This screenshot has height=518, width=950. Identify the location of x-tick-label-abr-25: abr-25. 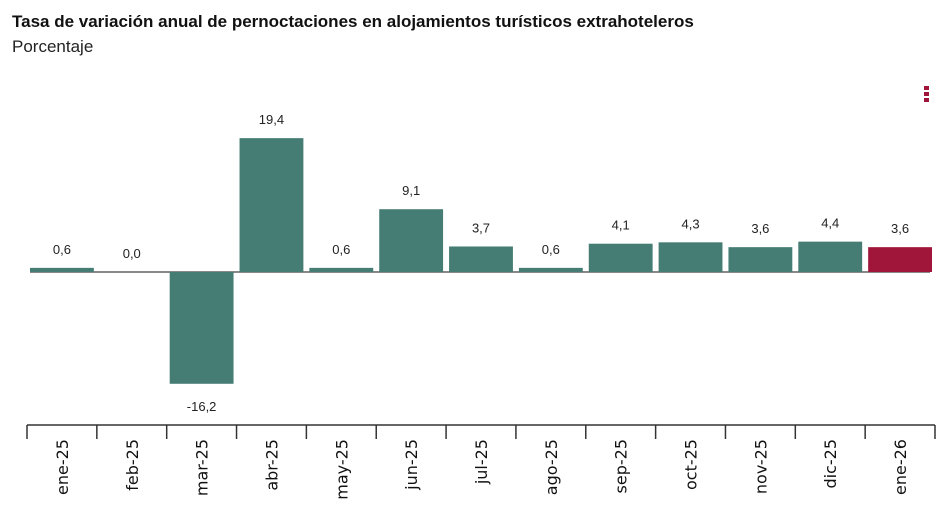
(271, 465).